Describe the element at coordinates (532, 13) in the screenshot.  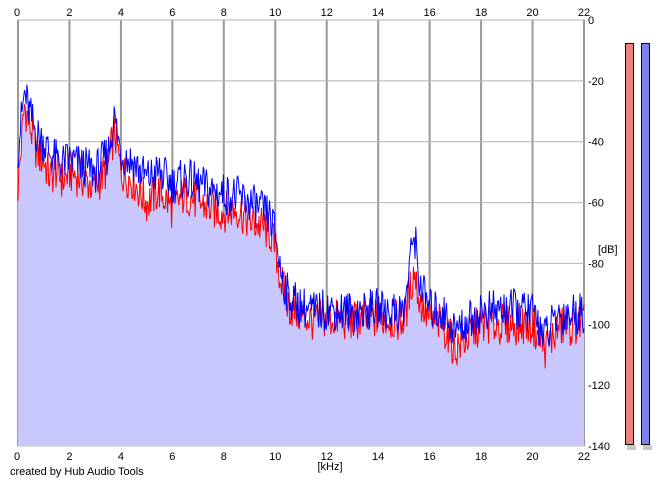
I see `x-tick-label-top: 20` at that location.